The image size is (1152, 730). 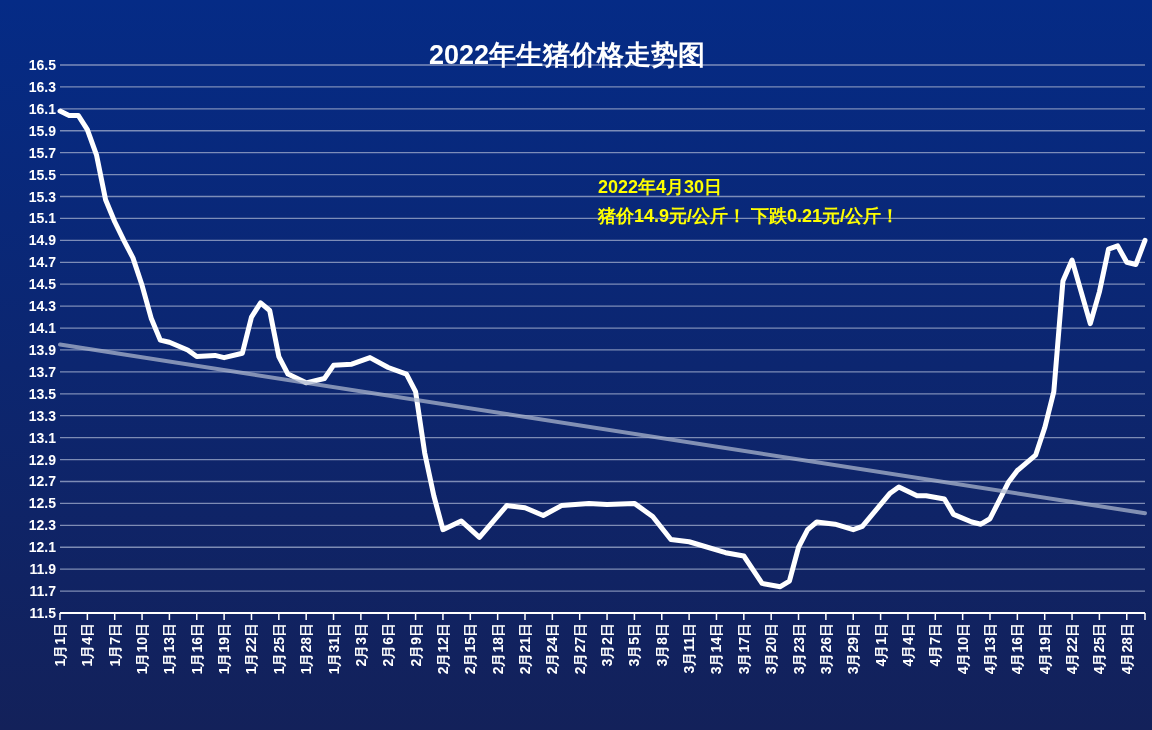 What do you see at coordinates (60, 645) in the screenshot?
I see `x-tick-label: 1月1日` at bounding box center [60, 645].